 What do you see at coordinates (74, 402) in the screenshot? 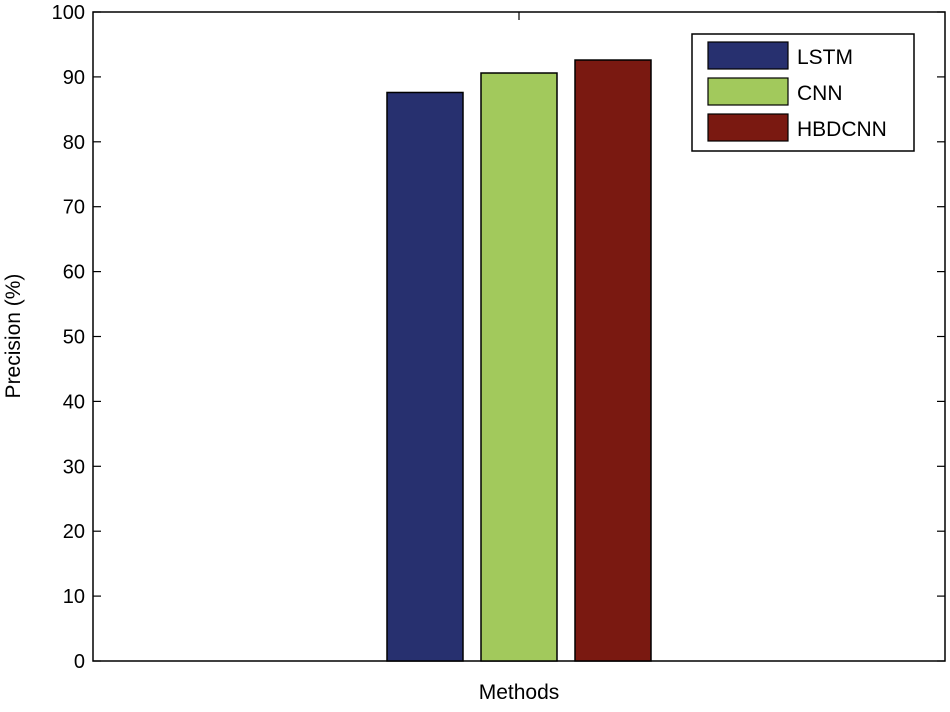
I see `y-tick-label: 40` at bounding box center [74, 402].